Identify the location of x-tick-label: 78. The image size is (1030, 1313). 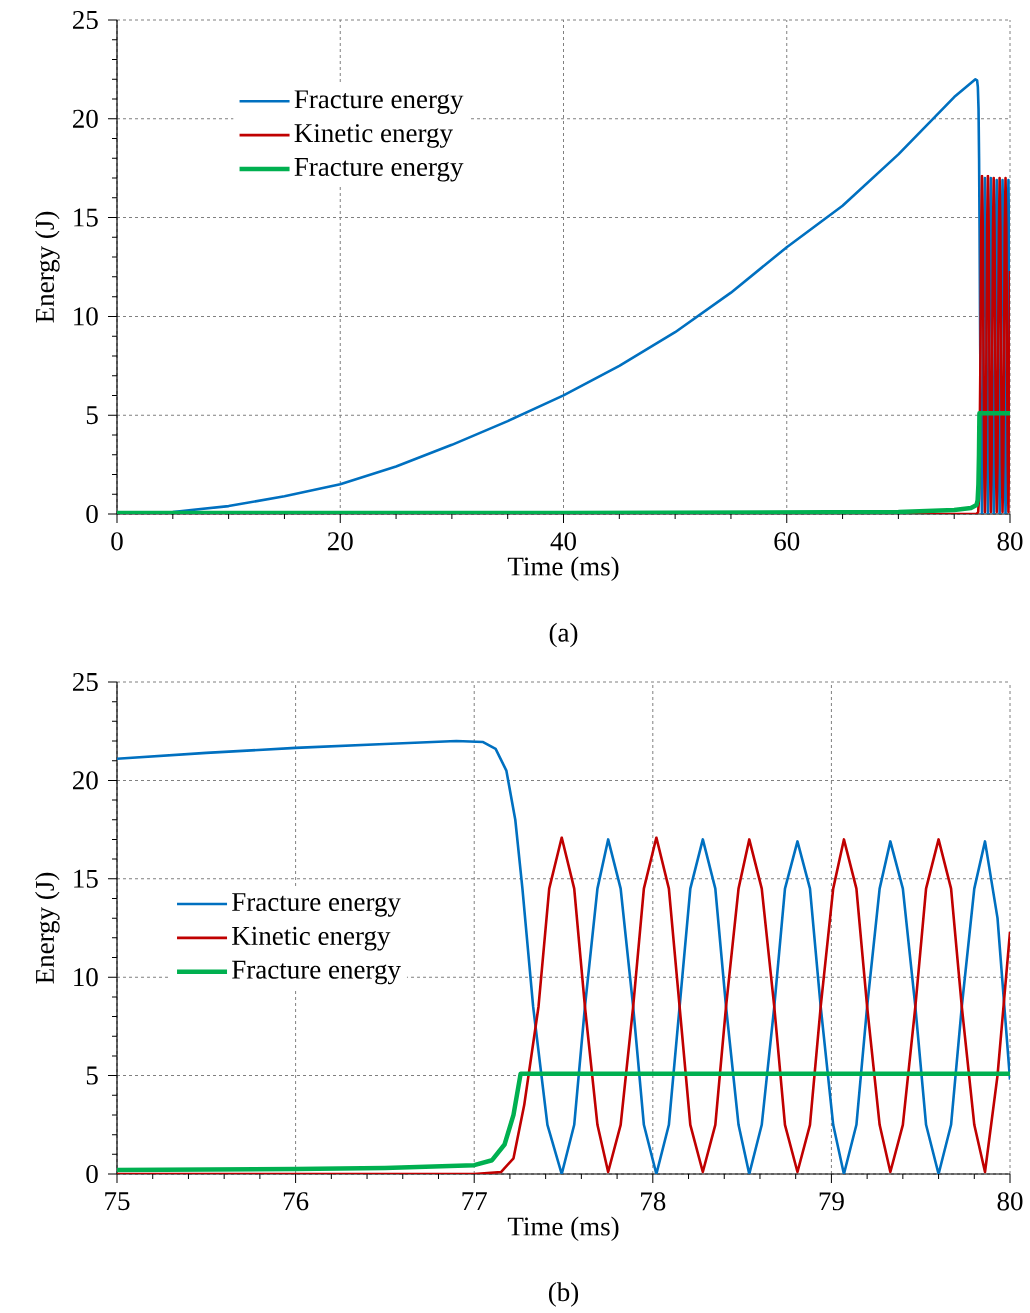
(653, 1201).